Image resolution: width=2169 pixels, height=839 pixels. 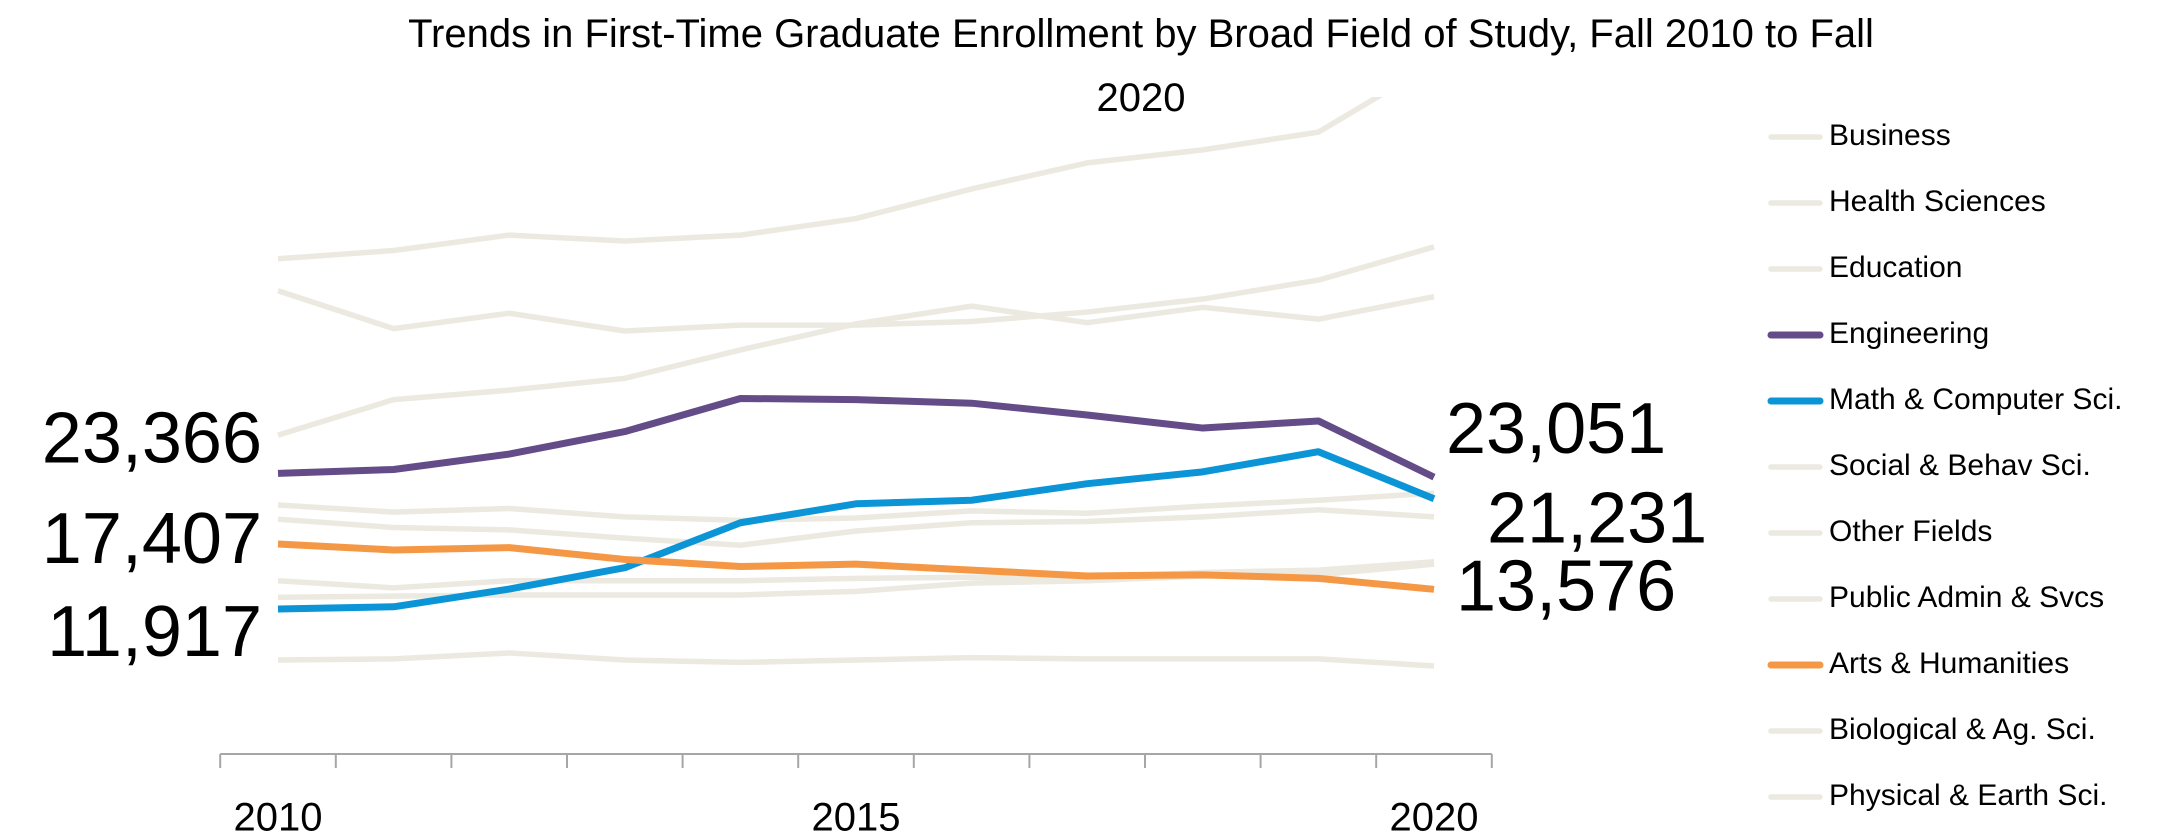 I want to click on data-label: 13,576, so click(x=1566, y=586).